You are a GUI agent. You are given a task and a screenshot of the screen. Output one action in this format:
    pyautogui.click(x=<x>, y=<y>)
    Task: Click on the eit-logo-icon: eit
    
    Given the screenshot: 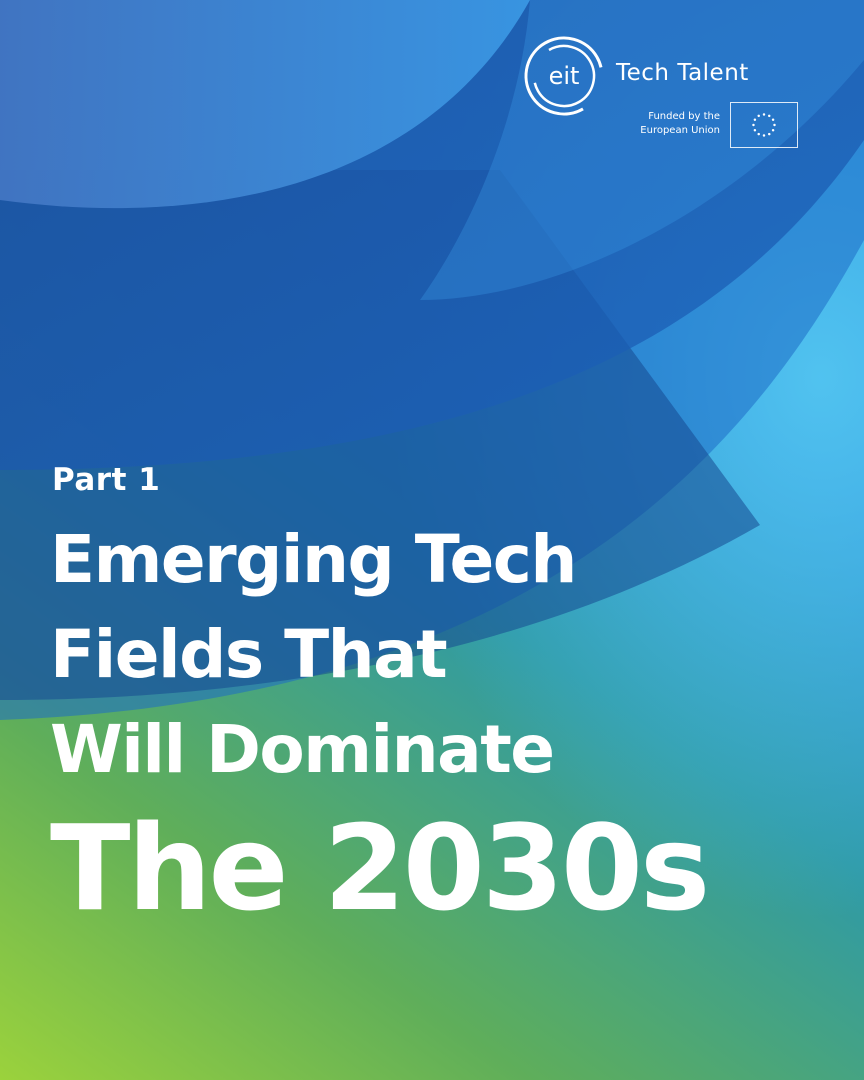 What is the action you would take?
    pyautogui.click(x=564, y=76)
    